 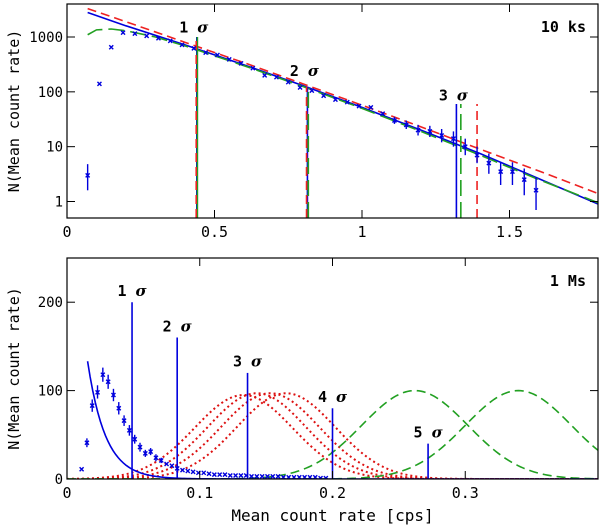 I want to click on bottom-sigma-label: 4 σ, so click(x=333, y=397).